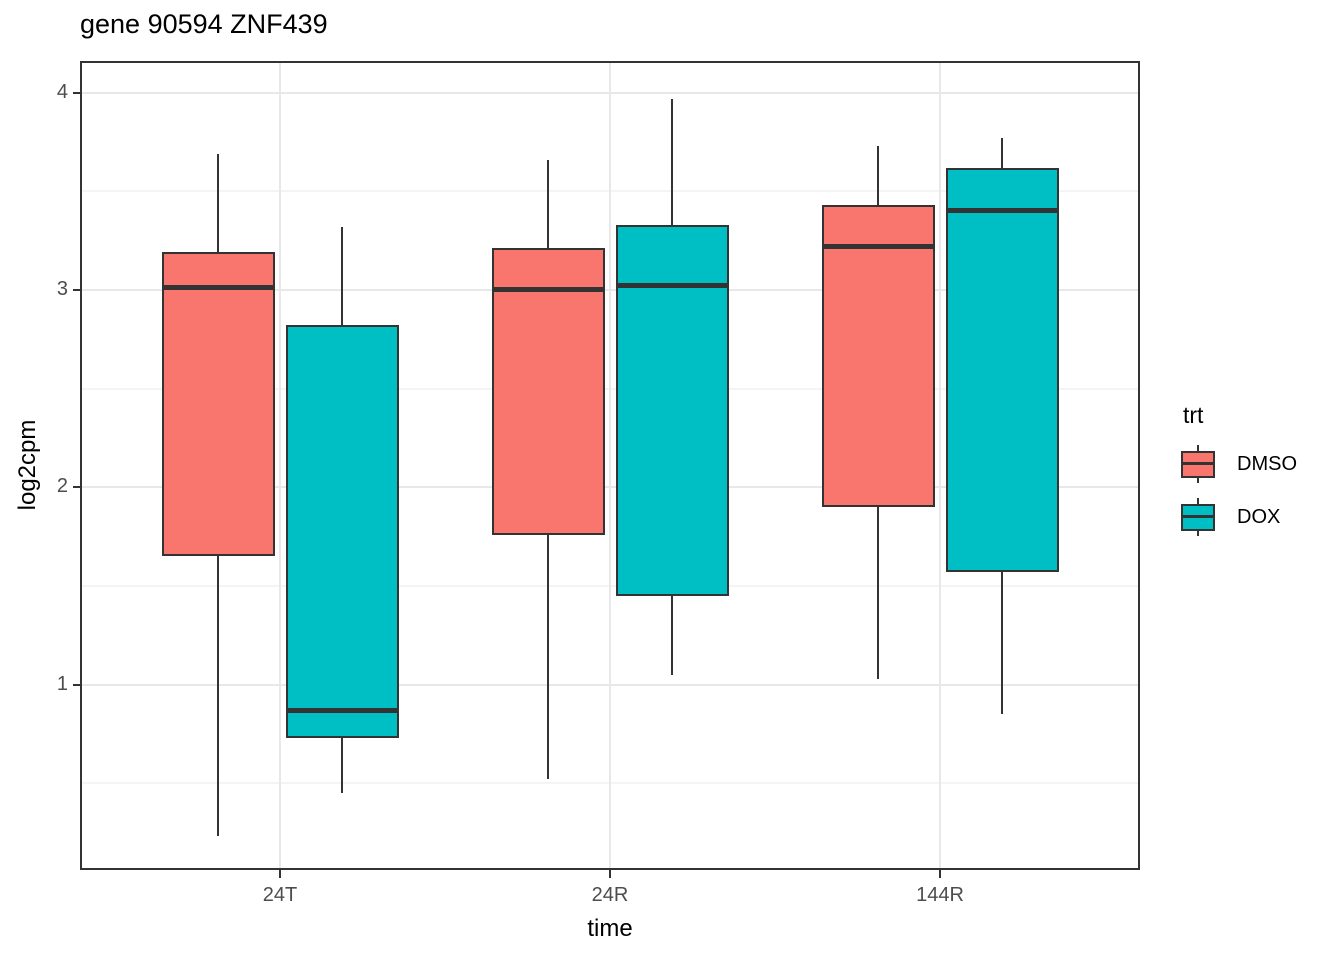 The height and width of the screenshot is (960, 1344). What do you see at coordinates (1002, 211) in the screenshot?
I see `median-dox-144r` at bounding box center [1002, 211].